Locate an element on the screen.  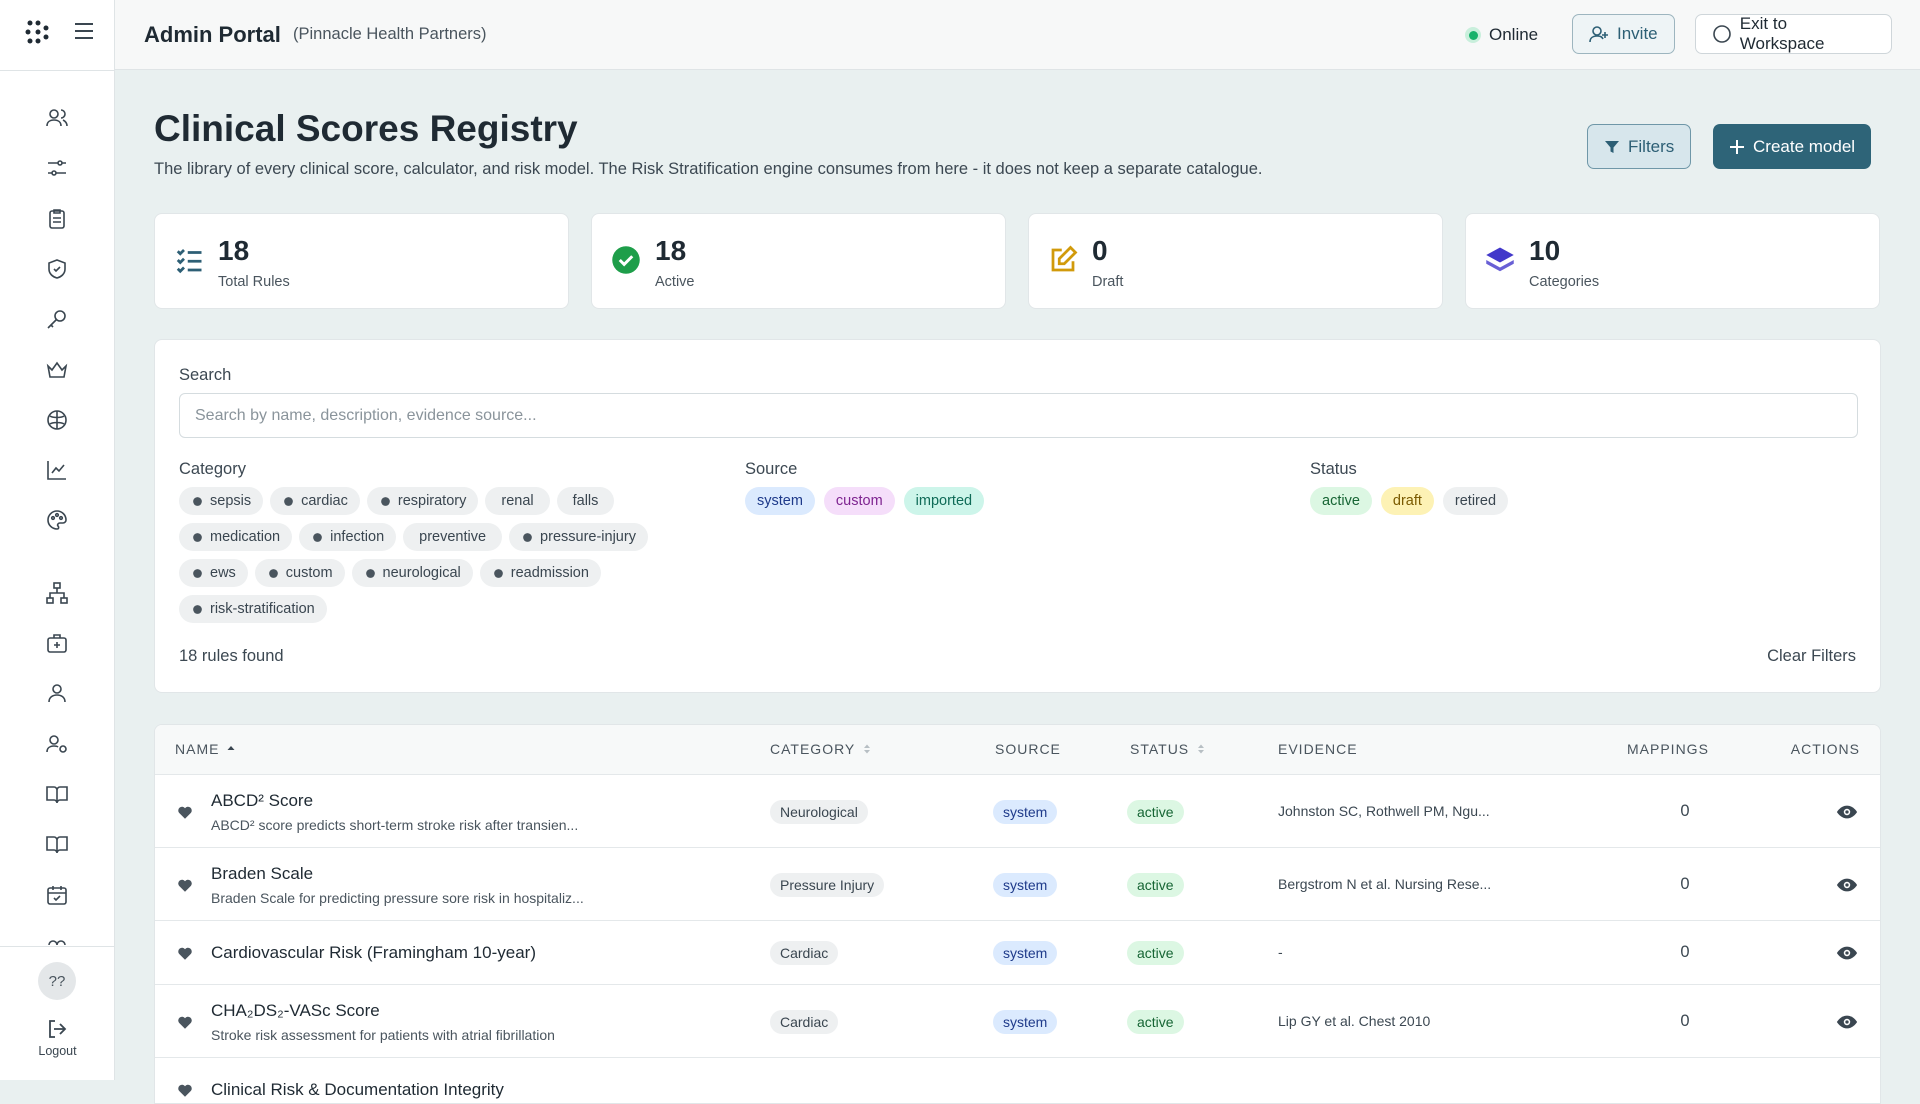
category-pill: Neurological is located at coordinates (819, 811).